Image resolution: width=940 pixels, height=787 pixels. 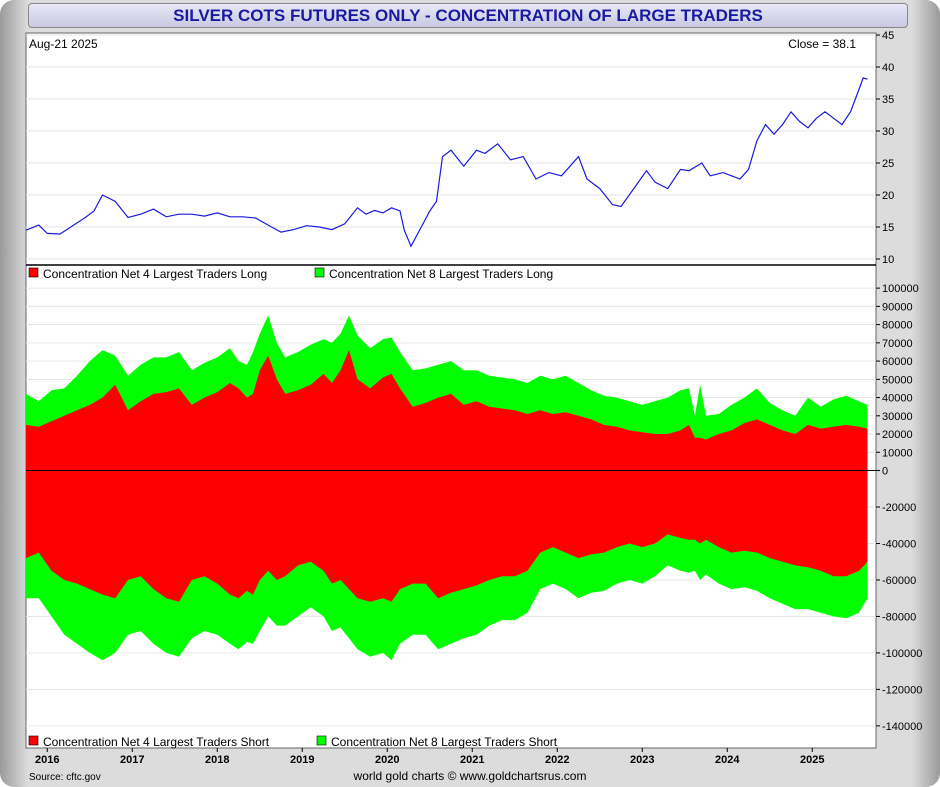 I want to click on source-label: Source: cftc.gov, so click(x=65, y=777).